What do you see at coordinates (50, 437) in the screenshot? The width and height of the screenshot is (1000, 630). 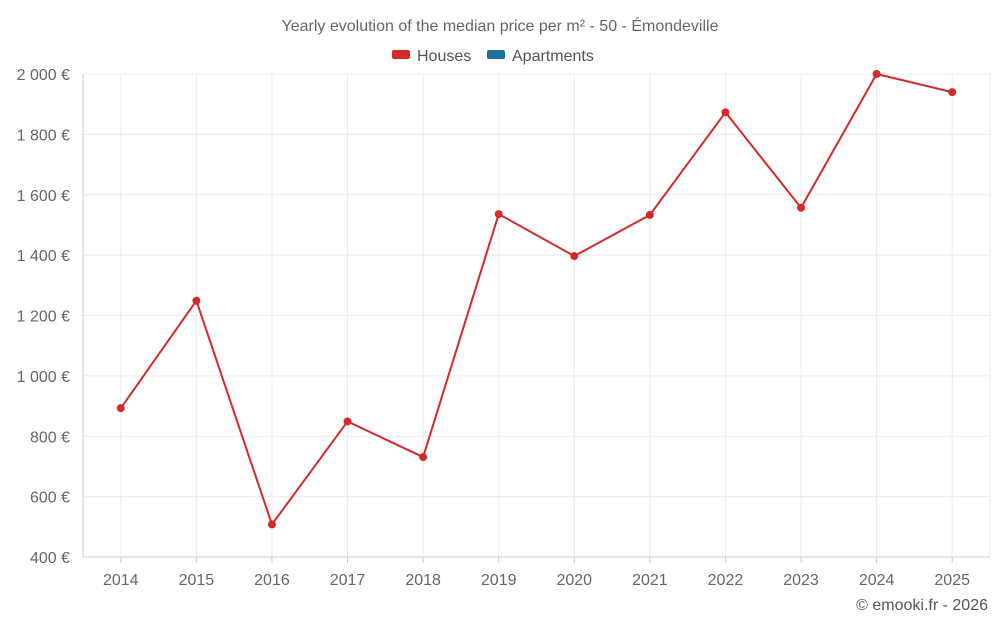 I see `y-tick-label: 800 €` at bounding box center [50, 437].